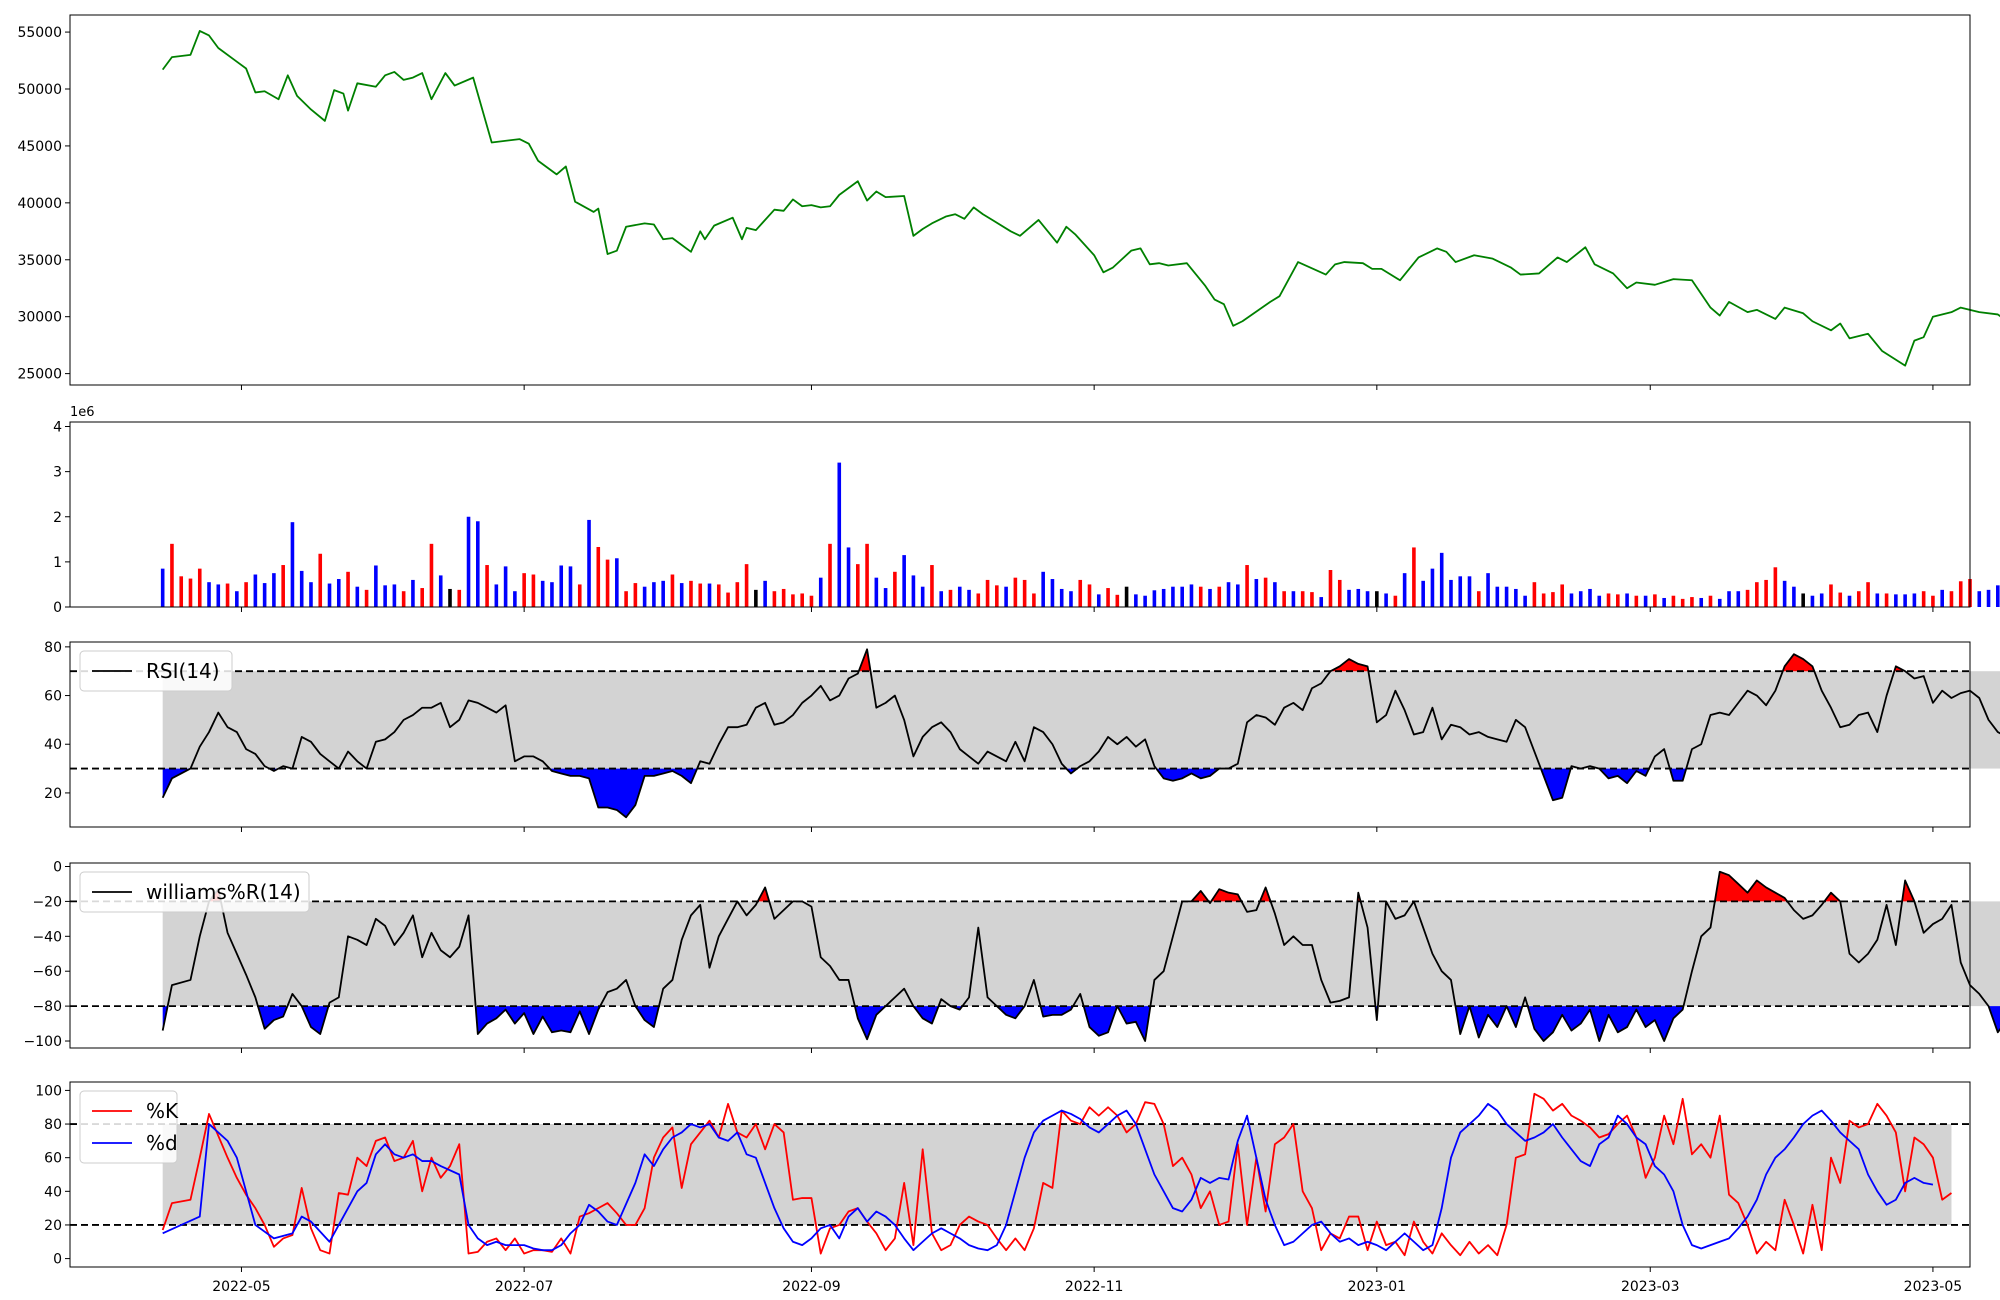 This screenshot has width=2000, height=1300. What do you see at coordinates (53, 1192) in the screenshot?
I see `stochastic-y-tick-label: 40` at bounding box center [53, 1192].